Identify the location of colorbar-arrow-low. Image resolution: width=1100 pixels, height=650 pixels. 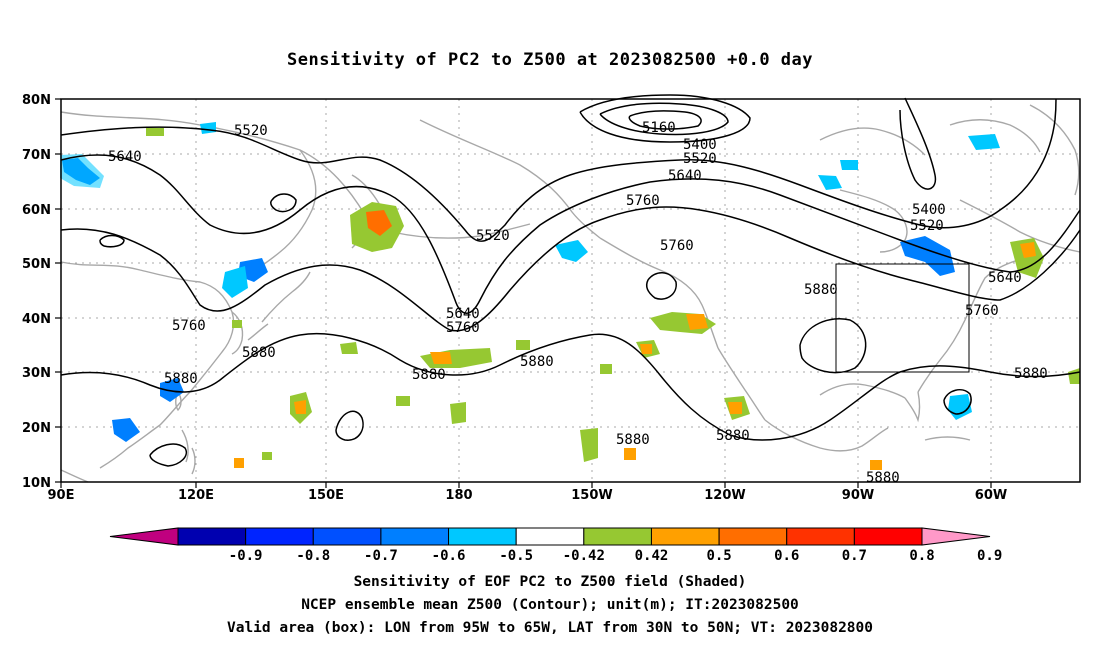
(144, 536).